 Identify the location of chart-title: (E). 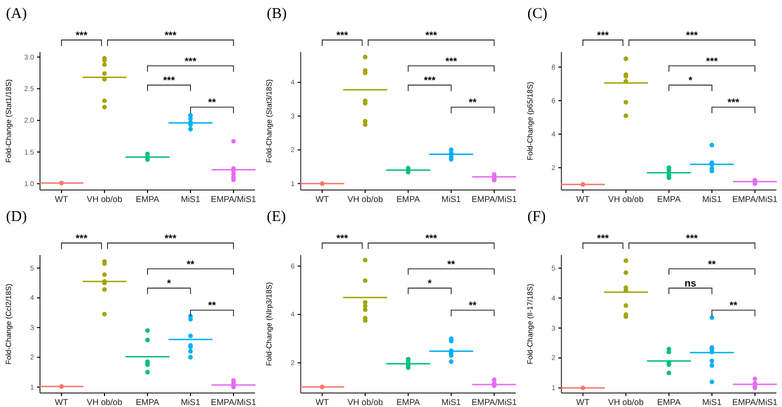
(276, 217).